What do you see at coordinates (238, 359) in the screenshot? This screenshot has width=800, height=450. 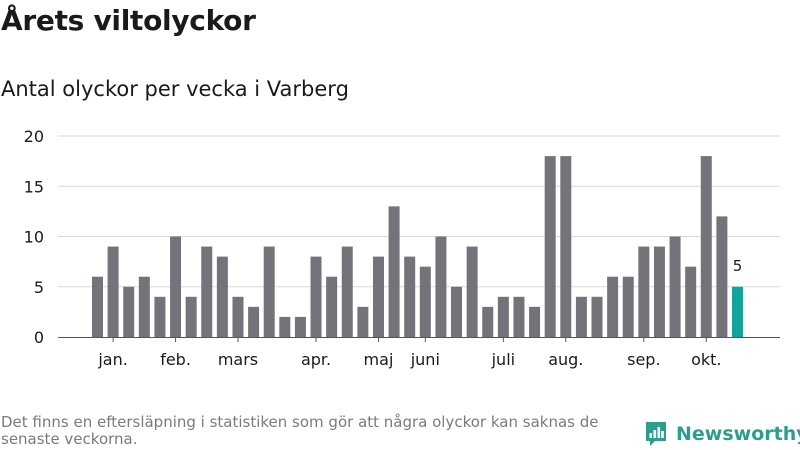 I see `x-tick-label: mars` at bounding box center [238, 359].